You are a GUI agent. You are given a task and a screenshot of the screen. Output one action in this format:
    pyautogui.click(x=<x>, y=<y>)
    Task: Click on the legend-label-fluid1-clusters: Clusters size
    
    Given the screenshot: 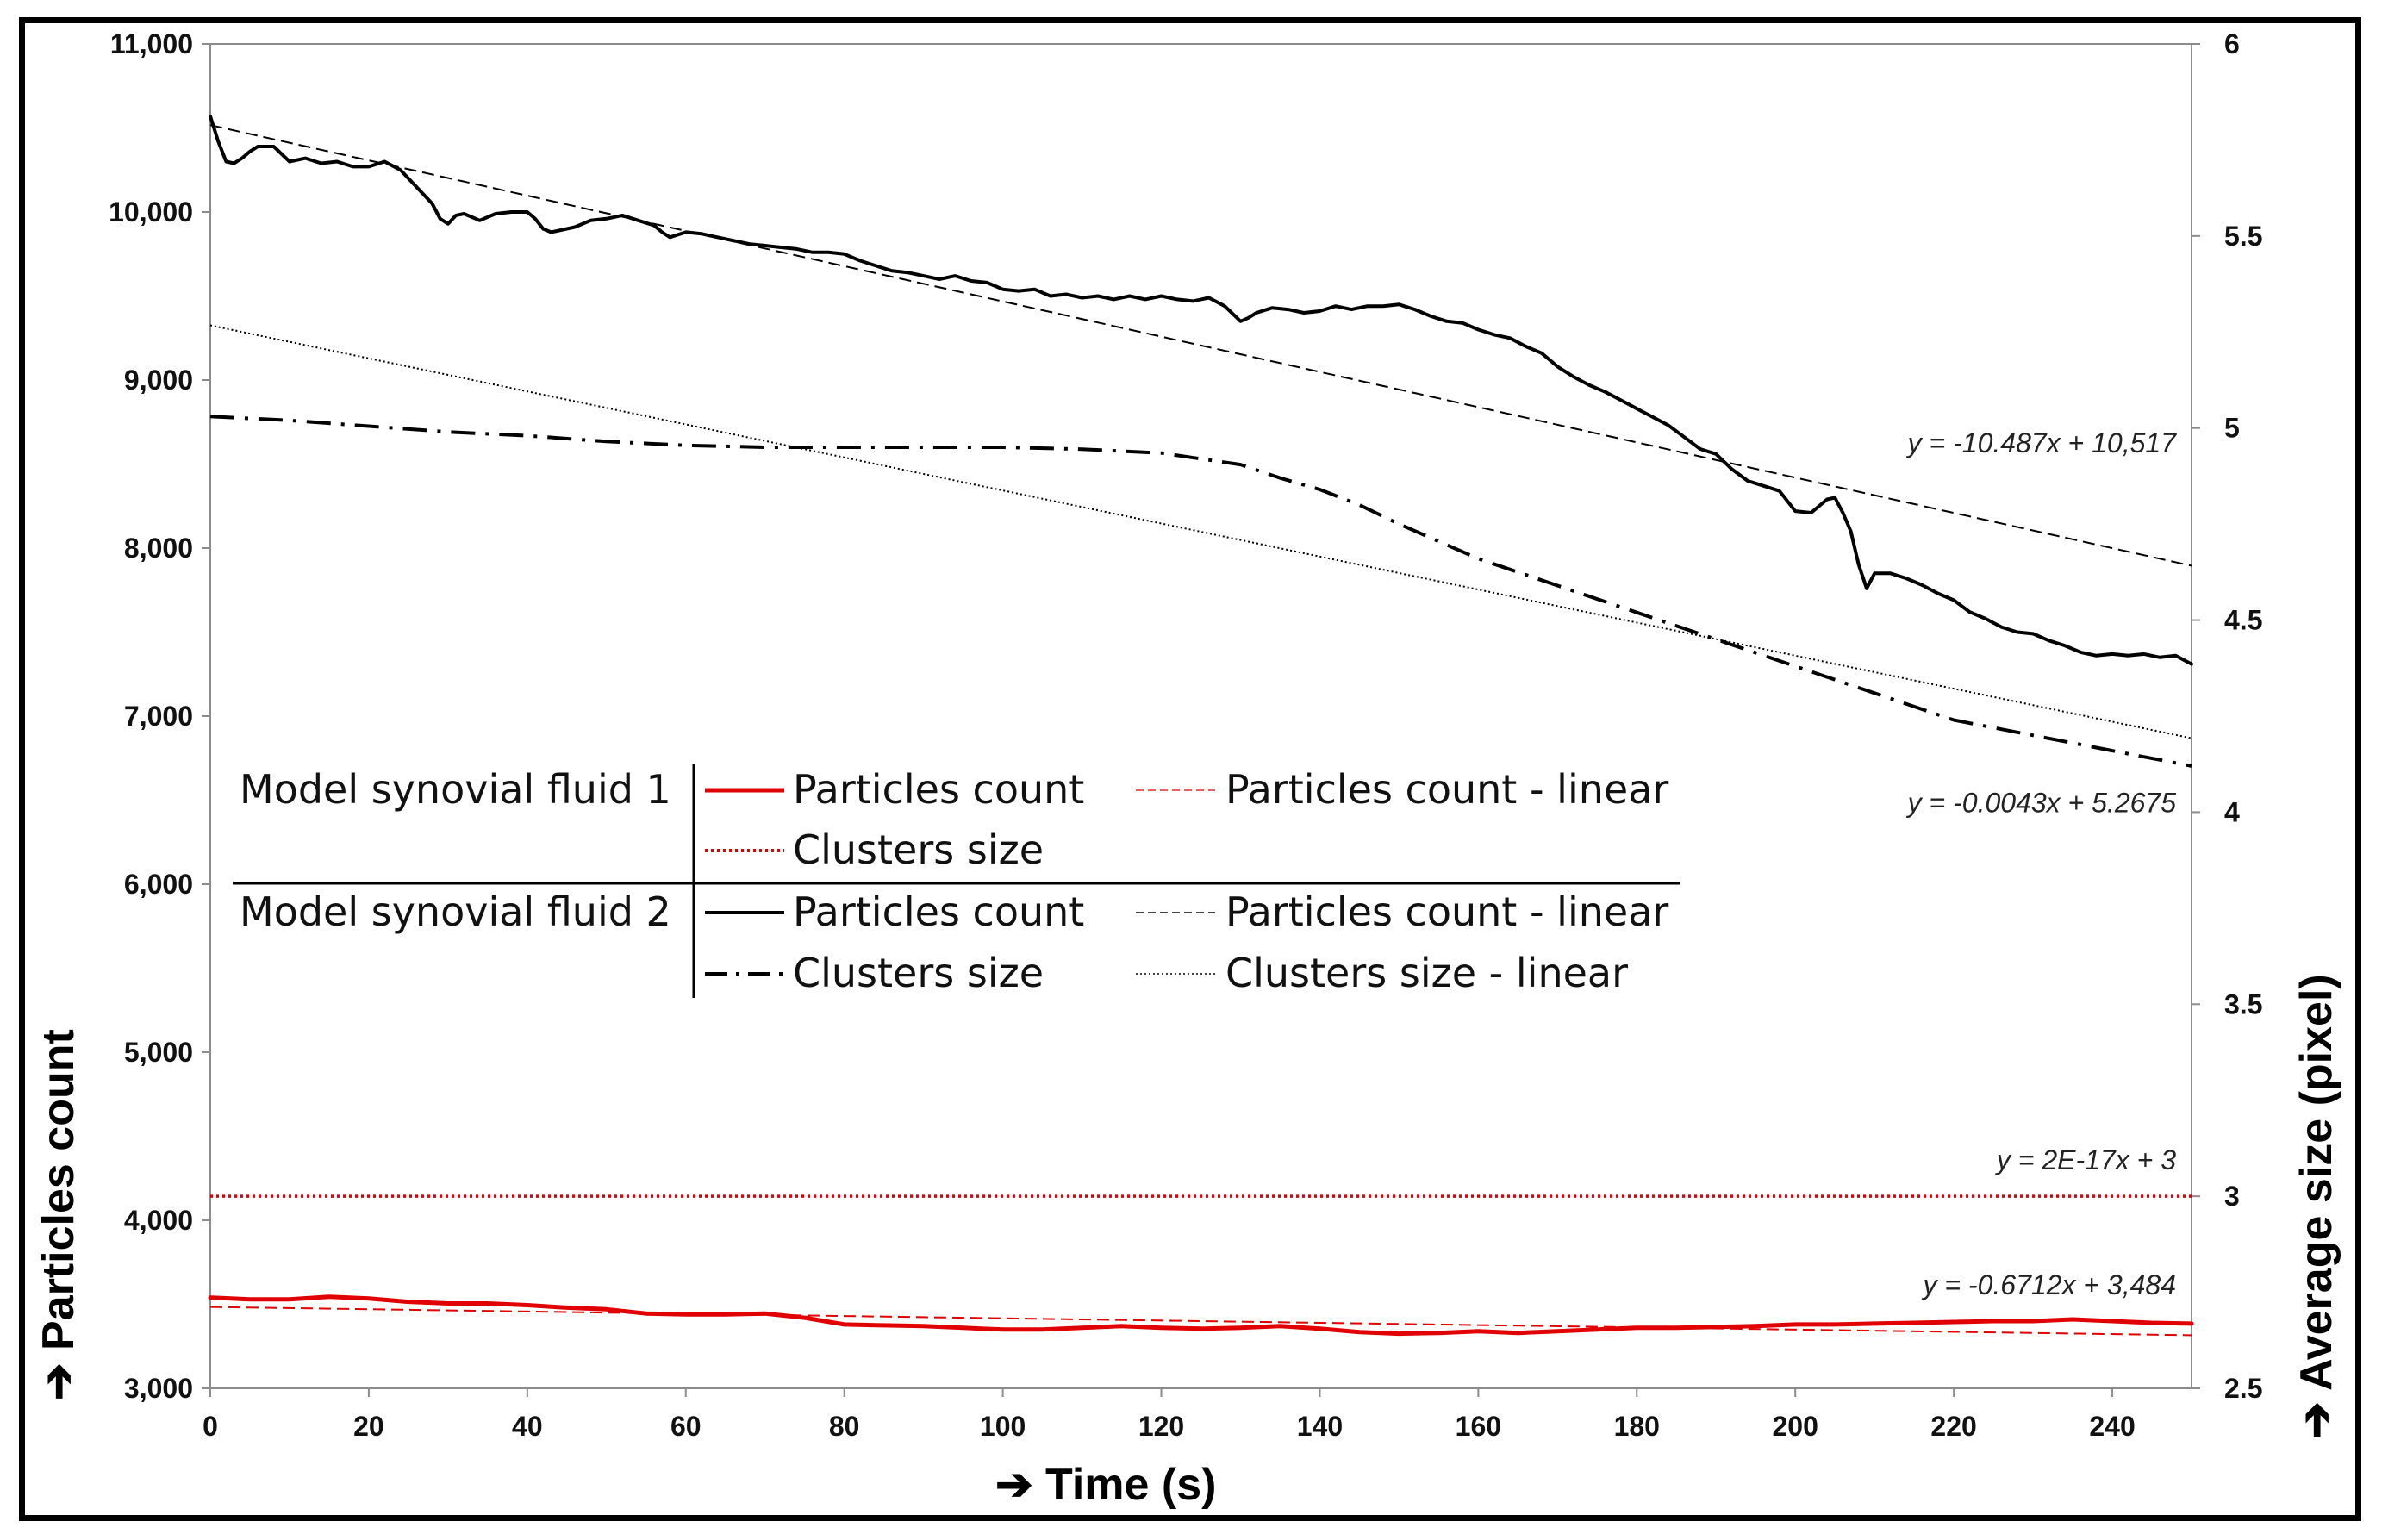 What is the action you would take?
    pyautogui.click(x=918, y=849)
    